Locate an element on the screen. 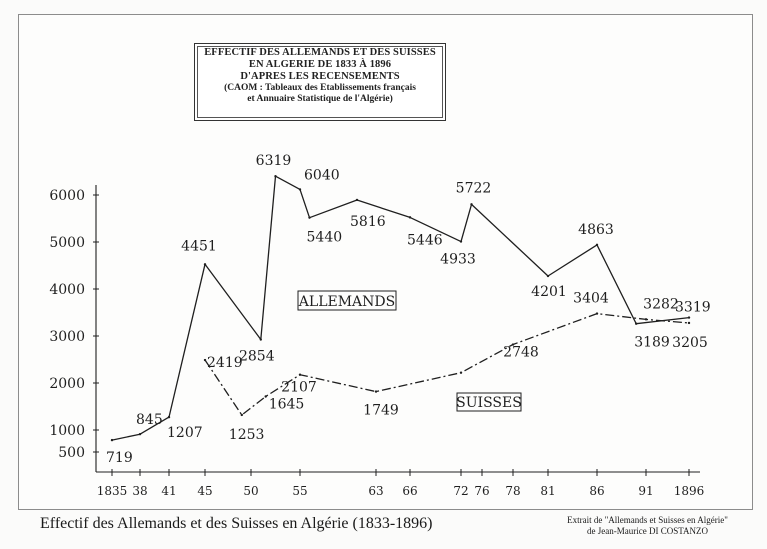 Image resolution: width=767 pixels, height=549 pixels. data-label: 719 is located at coordinates (119, 458).